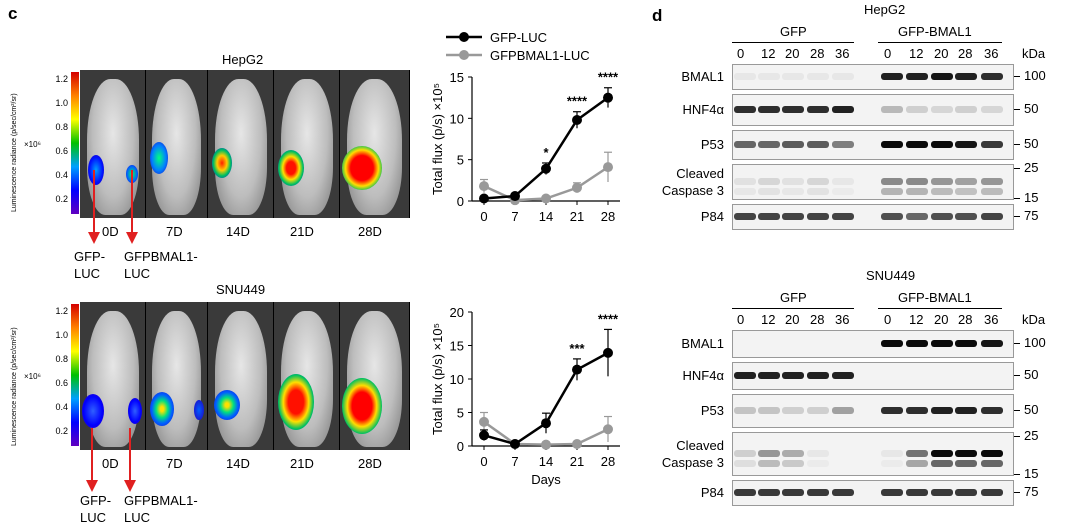 The image size is (1080, 530). What do you see at coordinates (817, 319) in the screenshot?
I see `snu449-lane-label: 28` at bounding box center [817, 319].